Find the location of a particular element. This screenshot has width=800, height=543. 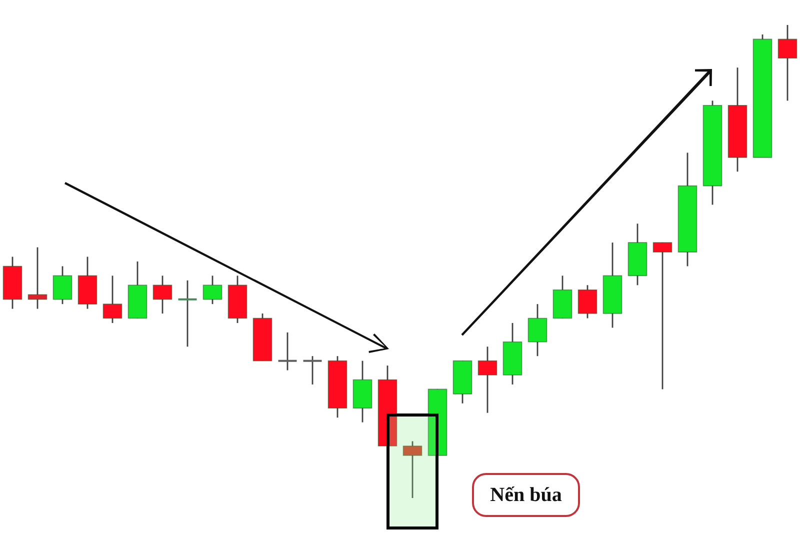

label-box: Nến búa is located at coordinates (526, 495).